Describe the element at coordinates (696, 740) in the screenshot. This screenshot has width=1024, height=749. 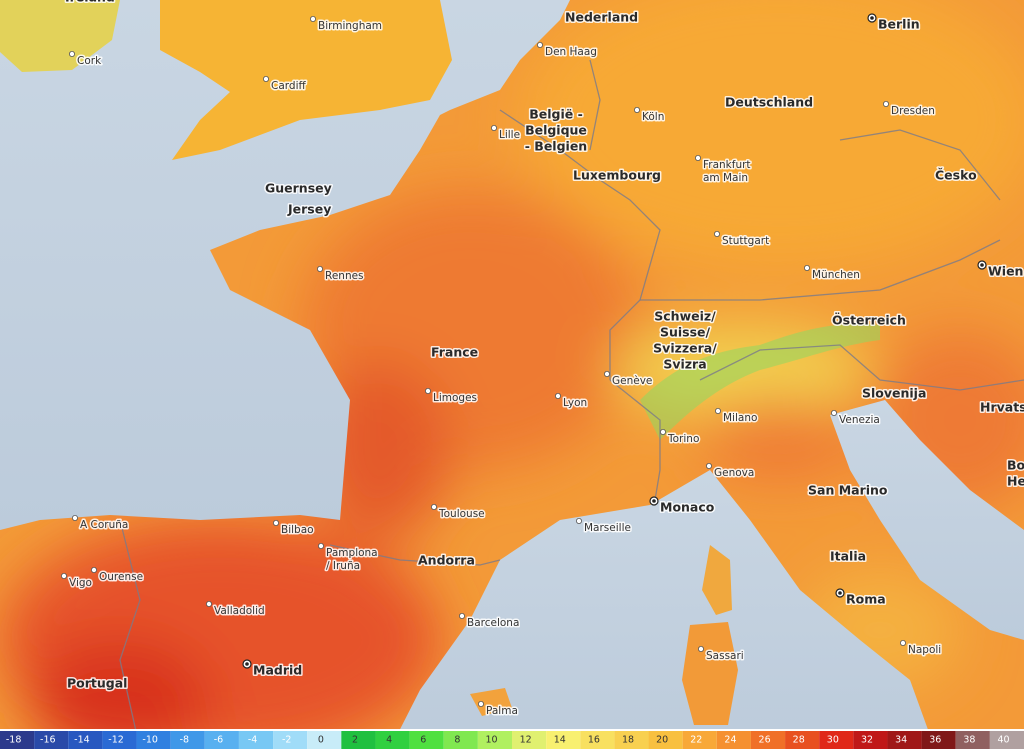
I see `legend-label: 22` at that location.